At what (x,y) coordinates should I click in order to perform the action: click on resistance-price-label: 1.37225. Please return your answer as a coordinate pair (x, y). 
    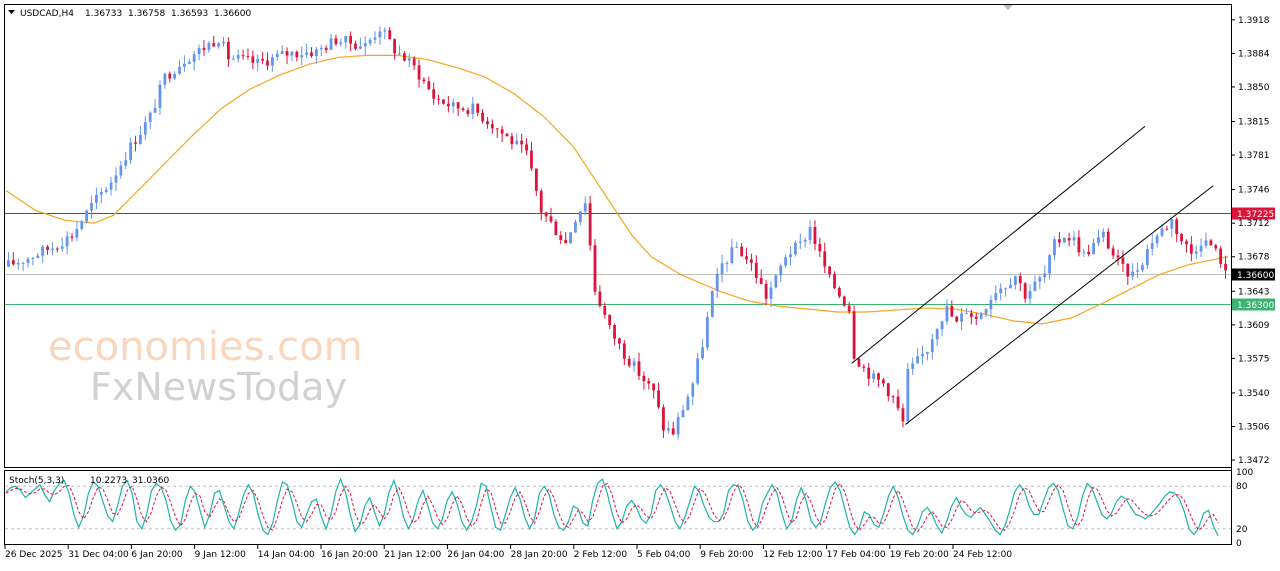
    Looking at the image, I should click on (1255, 215).